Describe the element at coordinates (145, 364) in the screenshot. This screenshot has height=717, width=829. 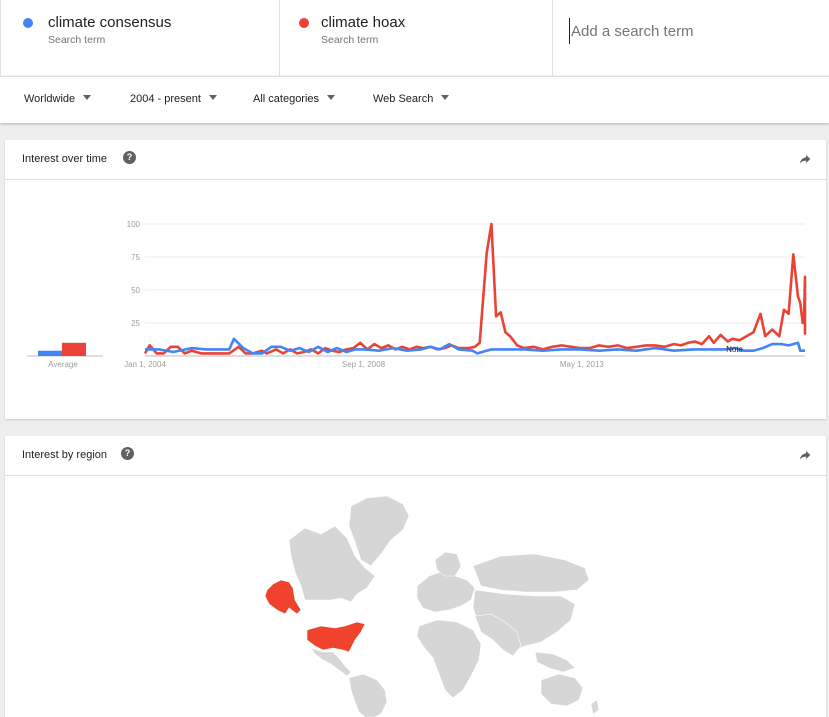
I see `x-tick-label: Jan 1, 2004` at that location.